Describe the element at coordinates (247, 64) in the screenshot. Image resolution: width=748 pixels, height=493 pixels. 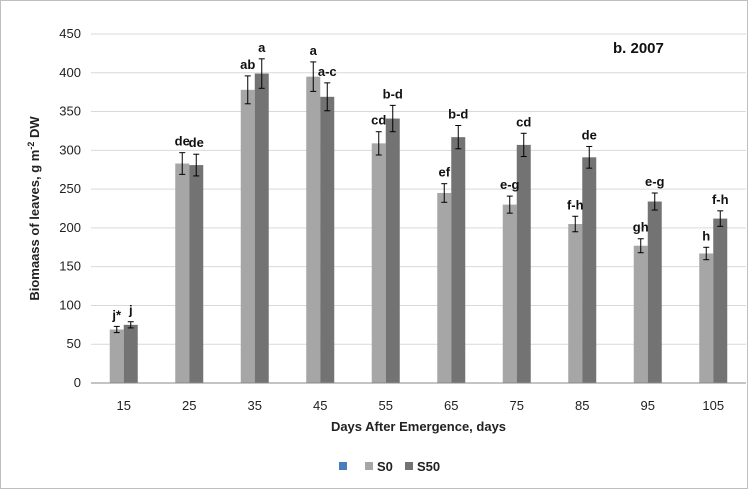
I see `significance-label: ab` at that location.